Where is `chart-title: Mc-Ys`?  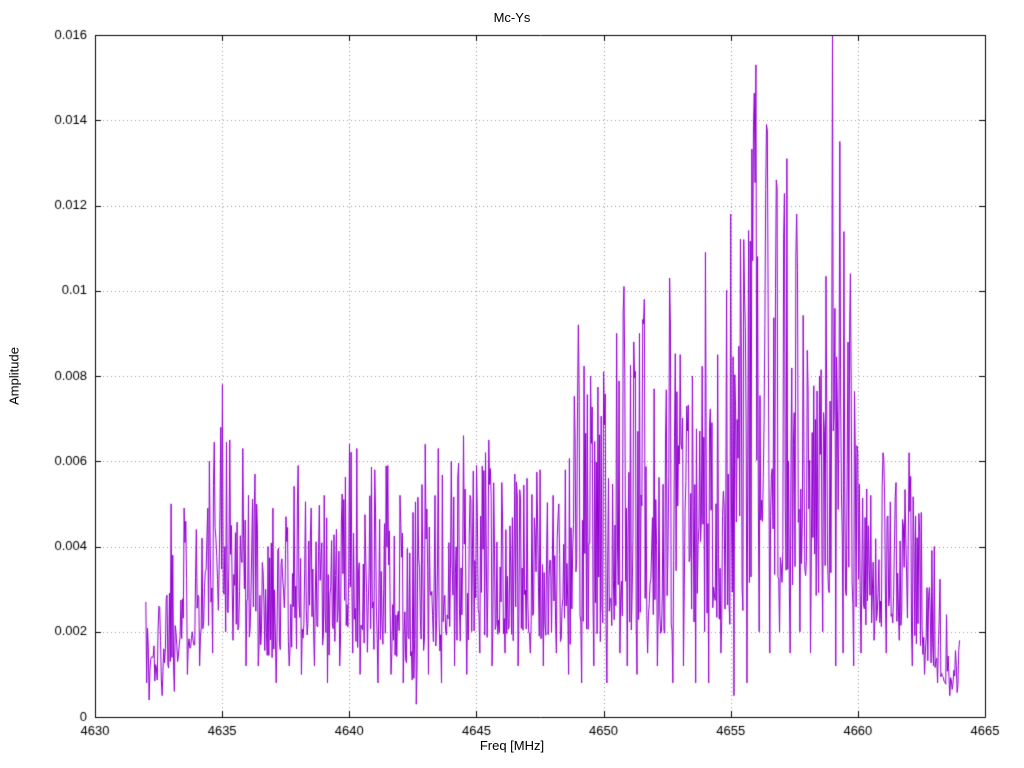
chart-title: Mc-Ys is located at coordinates (512, 17).